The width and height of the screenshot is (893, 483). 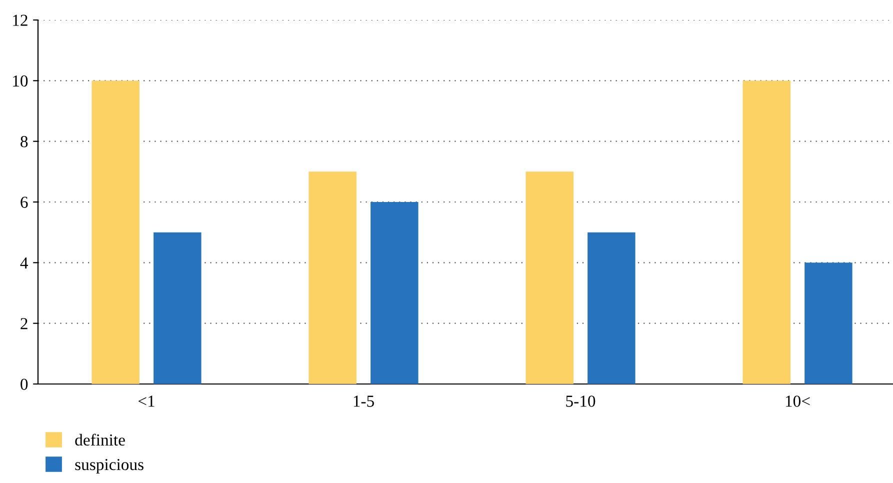 I want to click on y-tick-label: 4, so click(x=24, y=262).